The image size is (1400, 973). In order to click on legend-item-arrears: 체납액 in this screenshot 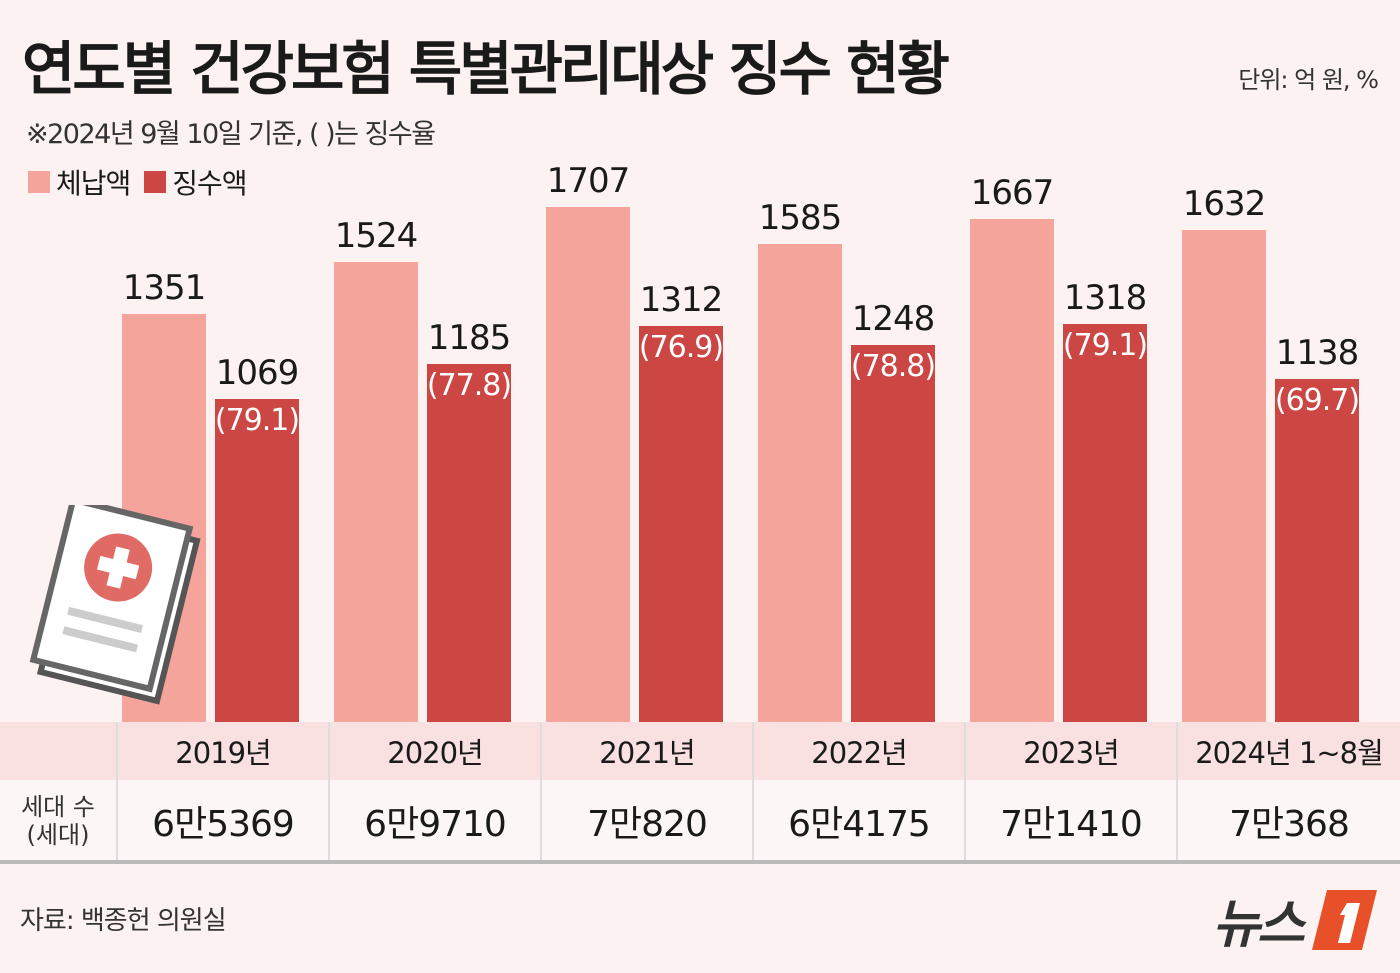, I will do `click(79, 182)`.